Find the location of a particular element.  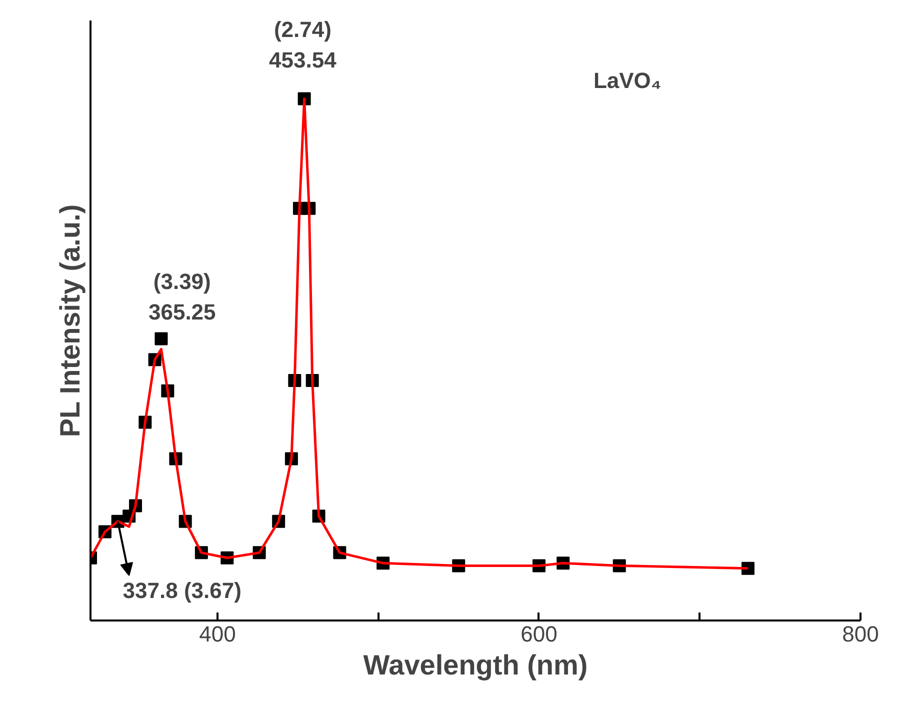

annotation: (3.39) is located at coordinates (182, 281).